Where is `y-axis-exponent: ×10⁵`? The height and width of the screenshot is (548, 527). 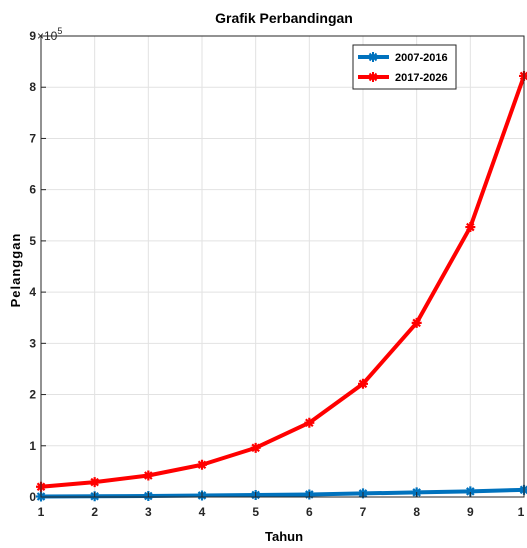
y-axis-exponent: ×10⁵ is located at coordinates (49, 34).